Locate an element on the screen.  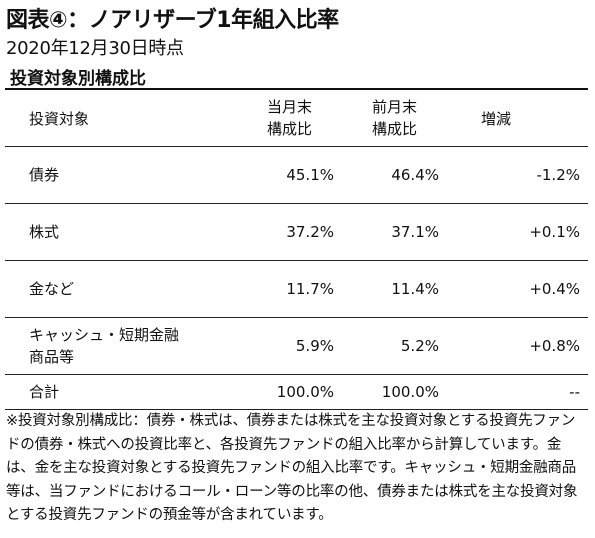
row-previous: 11.4% is located at coordinates (394, 289).